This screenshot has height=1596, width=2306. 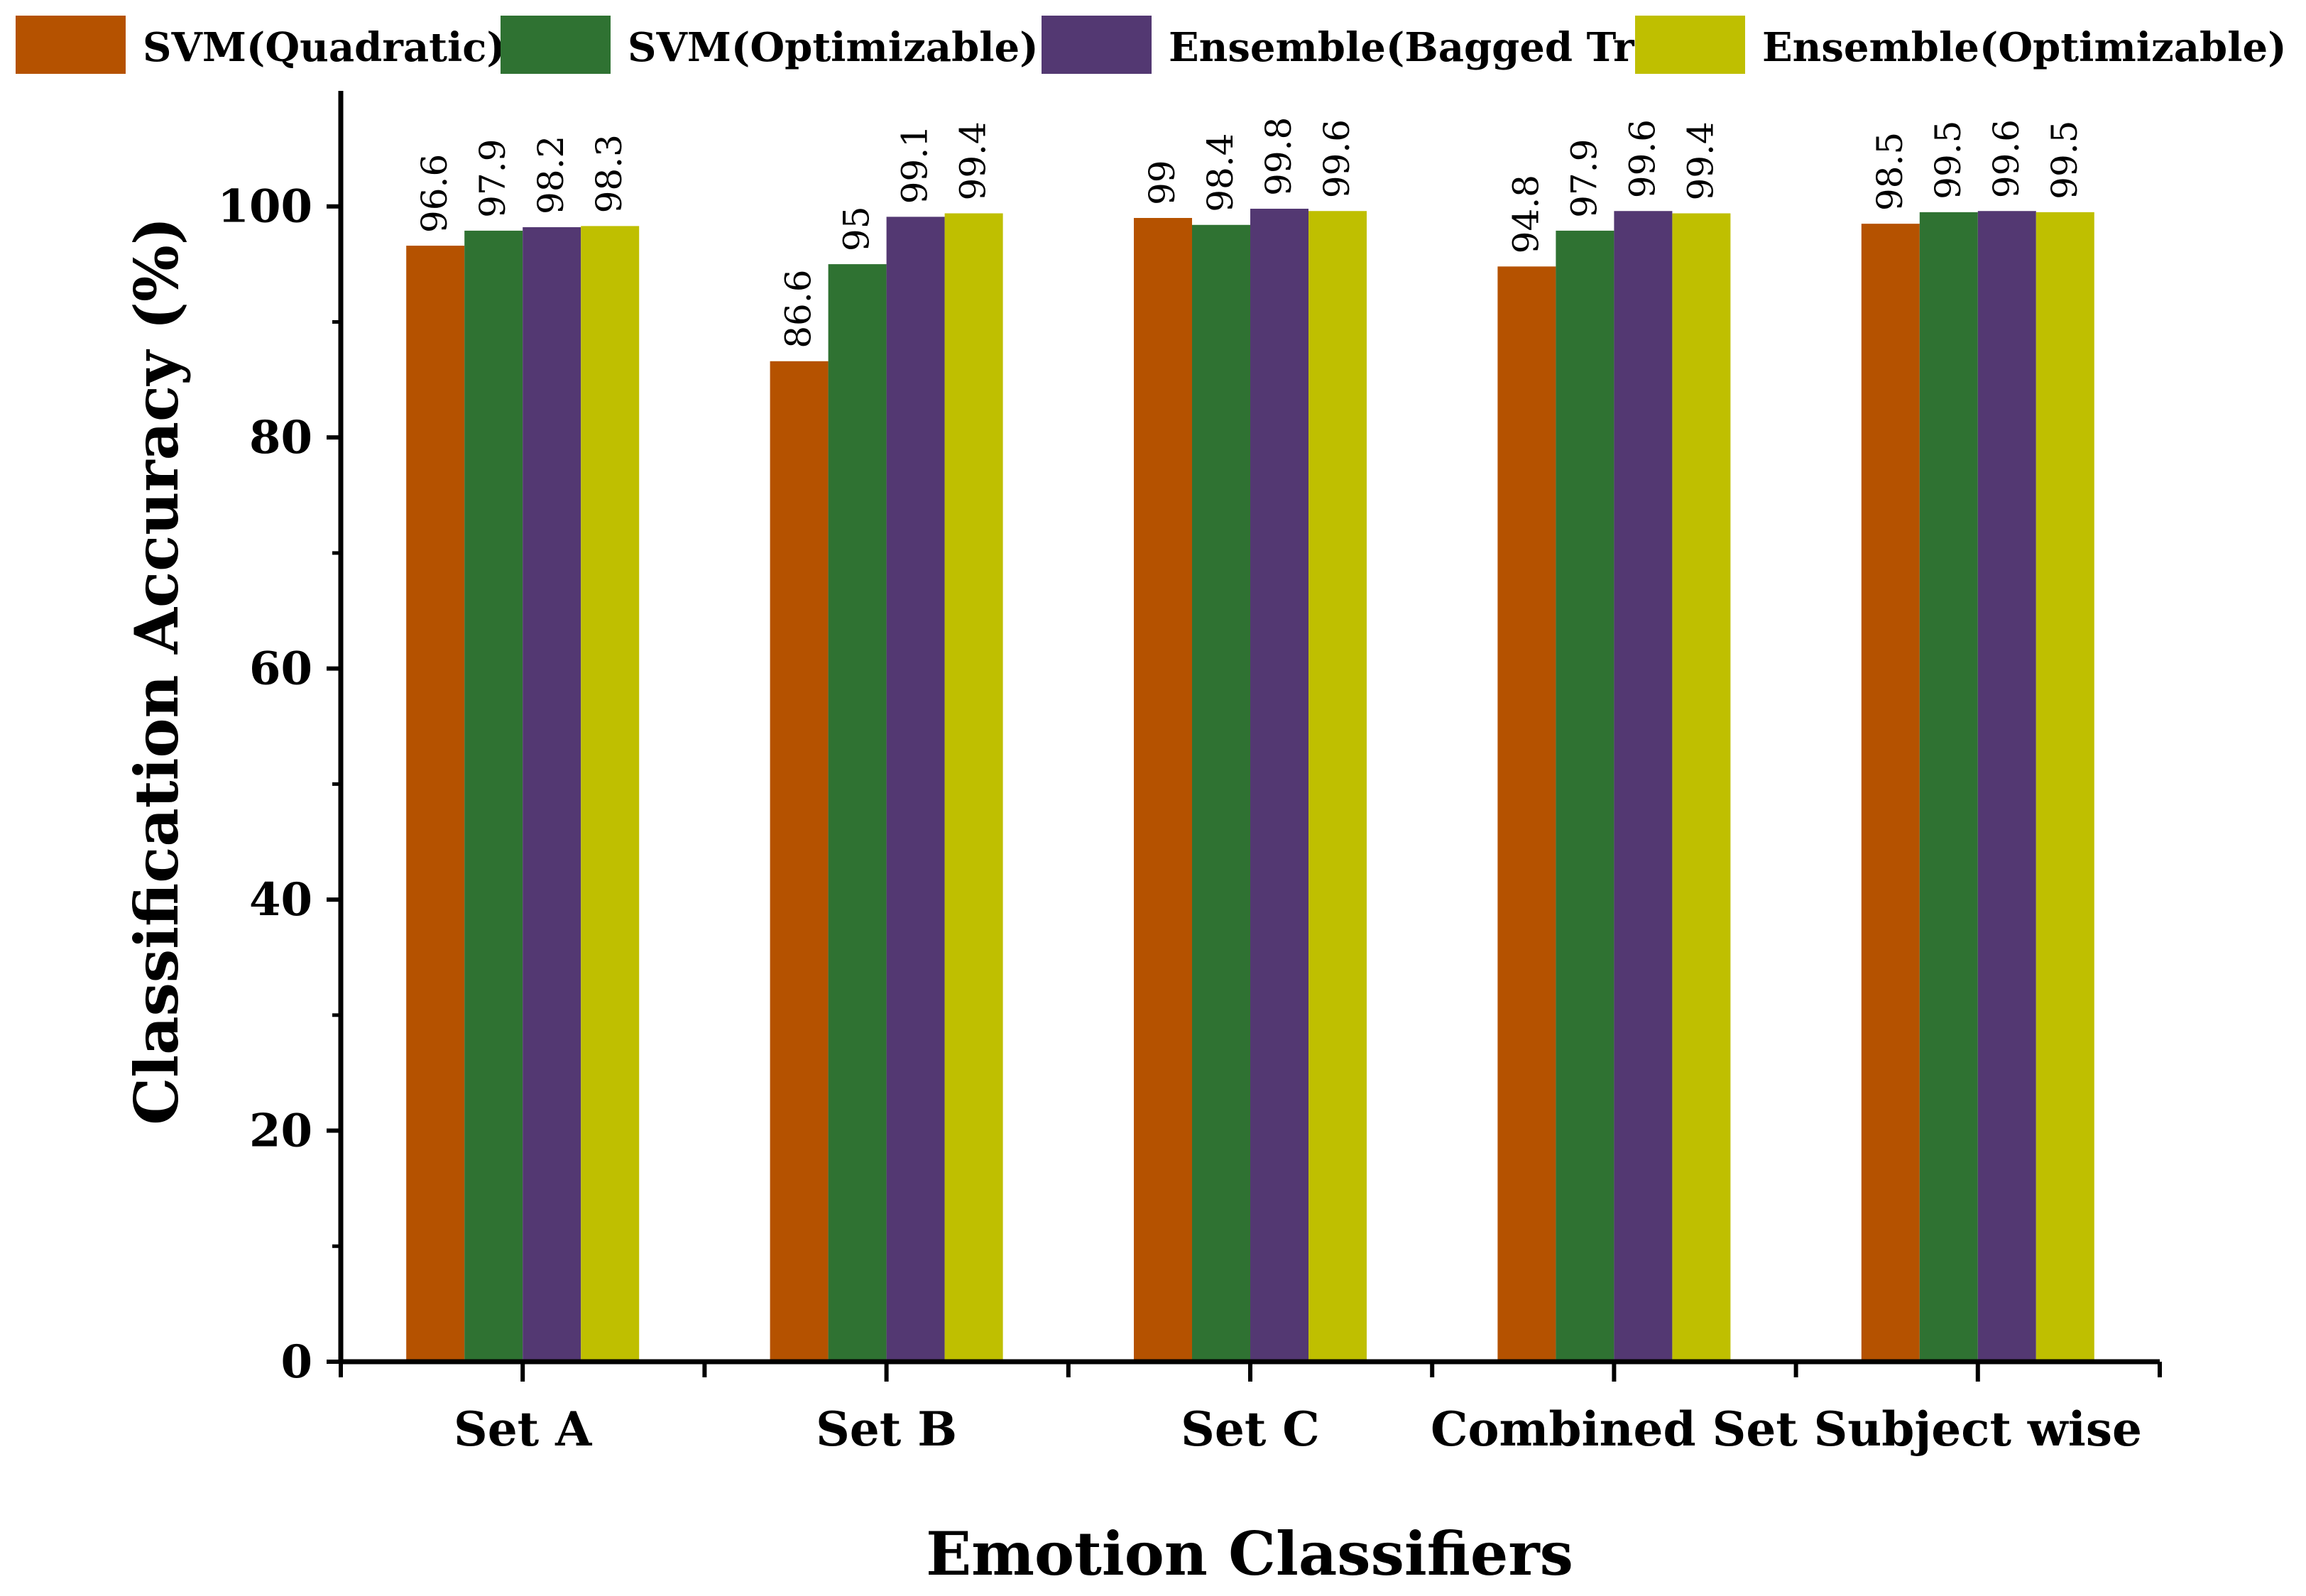 What do you see at coordinates (1436, 48) in the screenshot?
I see `legend-label: Ensemble(Bagged Tree)` at bounding box center [1436, 48].